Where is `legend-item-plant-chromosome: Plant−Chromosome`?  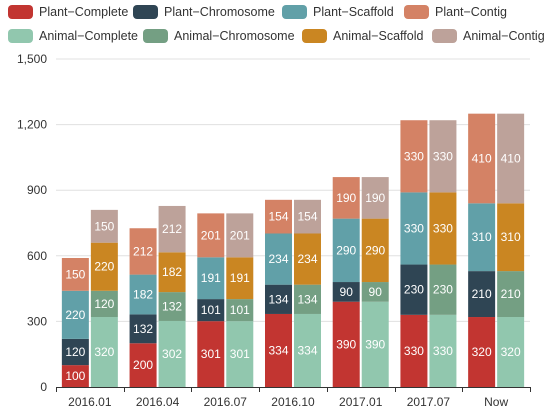
legend-item-plant-chromosome: Plant−Chromosome is located at coordinates (204, 12).